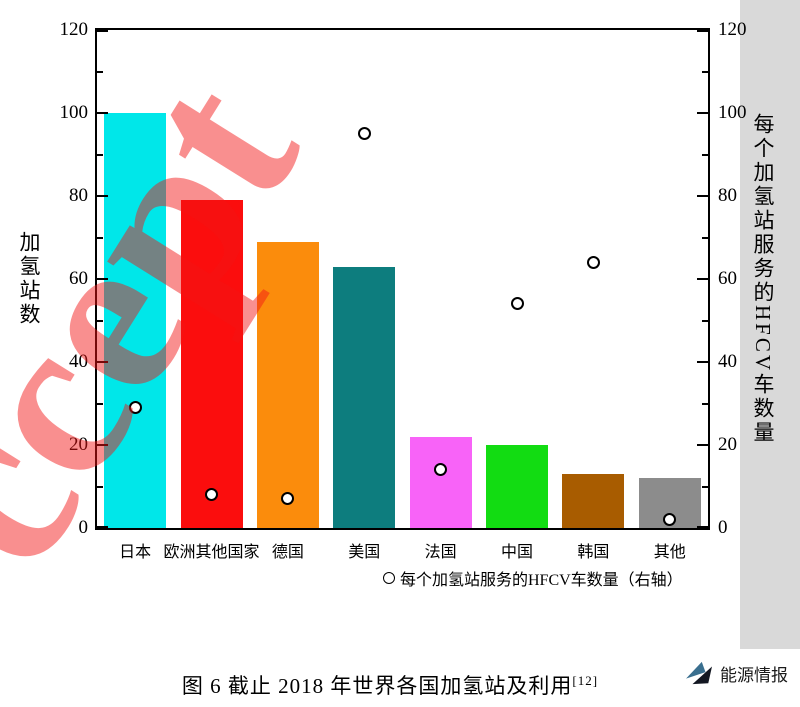 This screenshot has height=707, width=800. Describe the element at coordinates (669, 552) in the screenshot. I see `x-category-label: 其他` at that location.